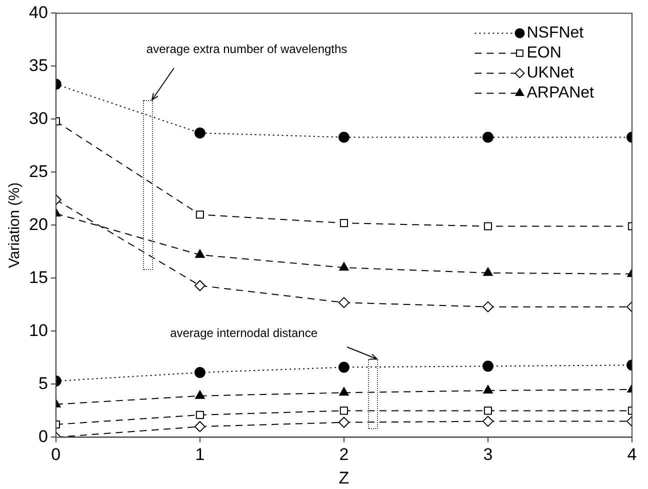  I want to click on y-tick-label: 30, so click(38, 118).